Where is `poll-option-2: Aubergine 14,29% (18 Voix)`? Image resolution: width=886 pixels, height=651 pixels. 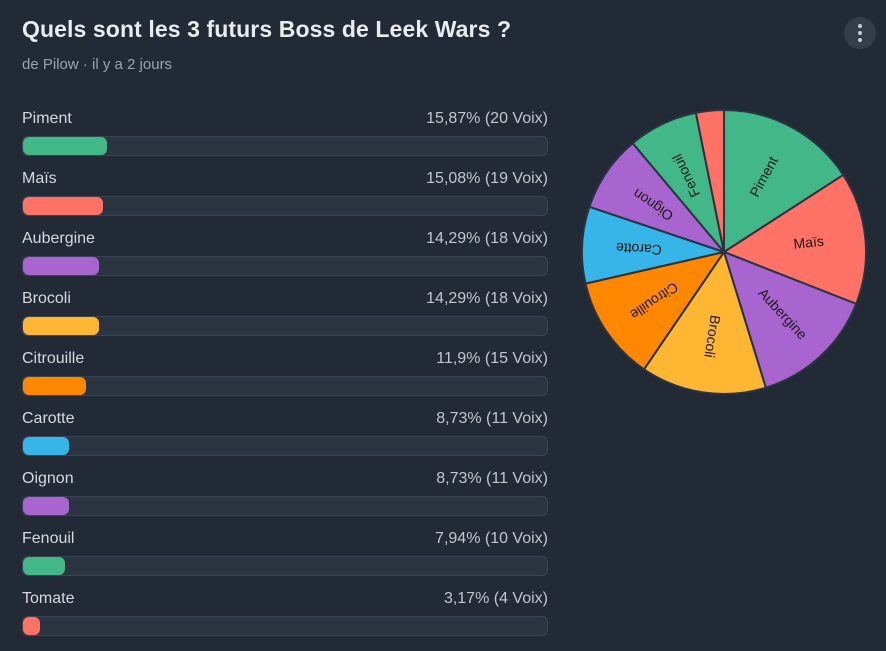
poll-option-2: Aubergine 14,29% (18 Voix) is located at coordinates (285, 255).